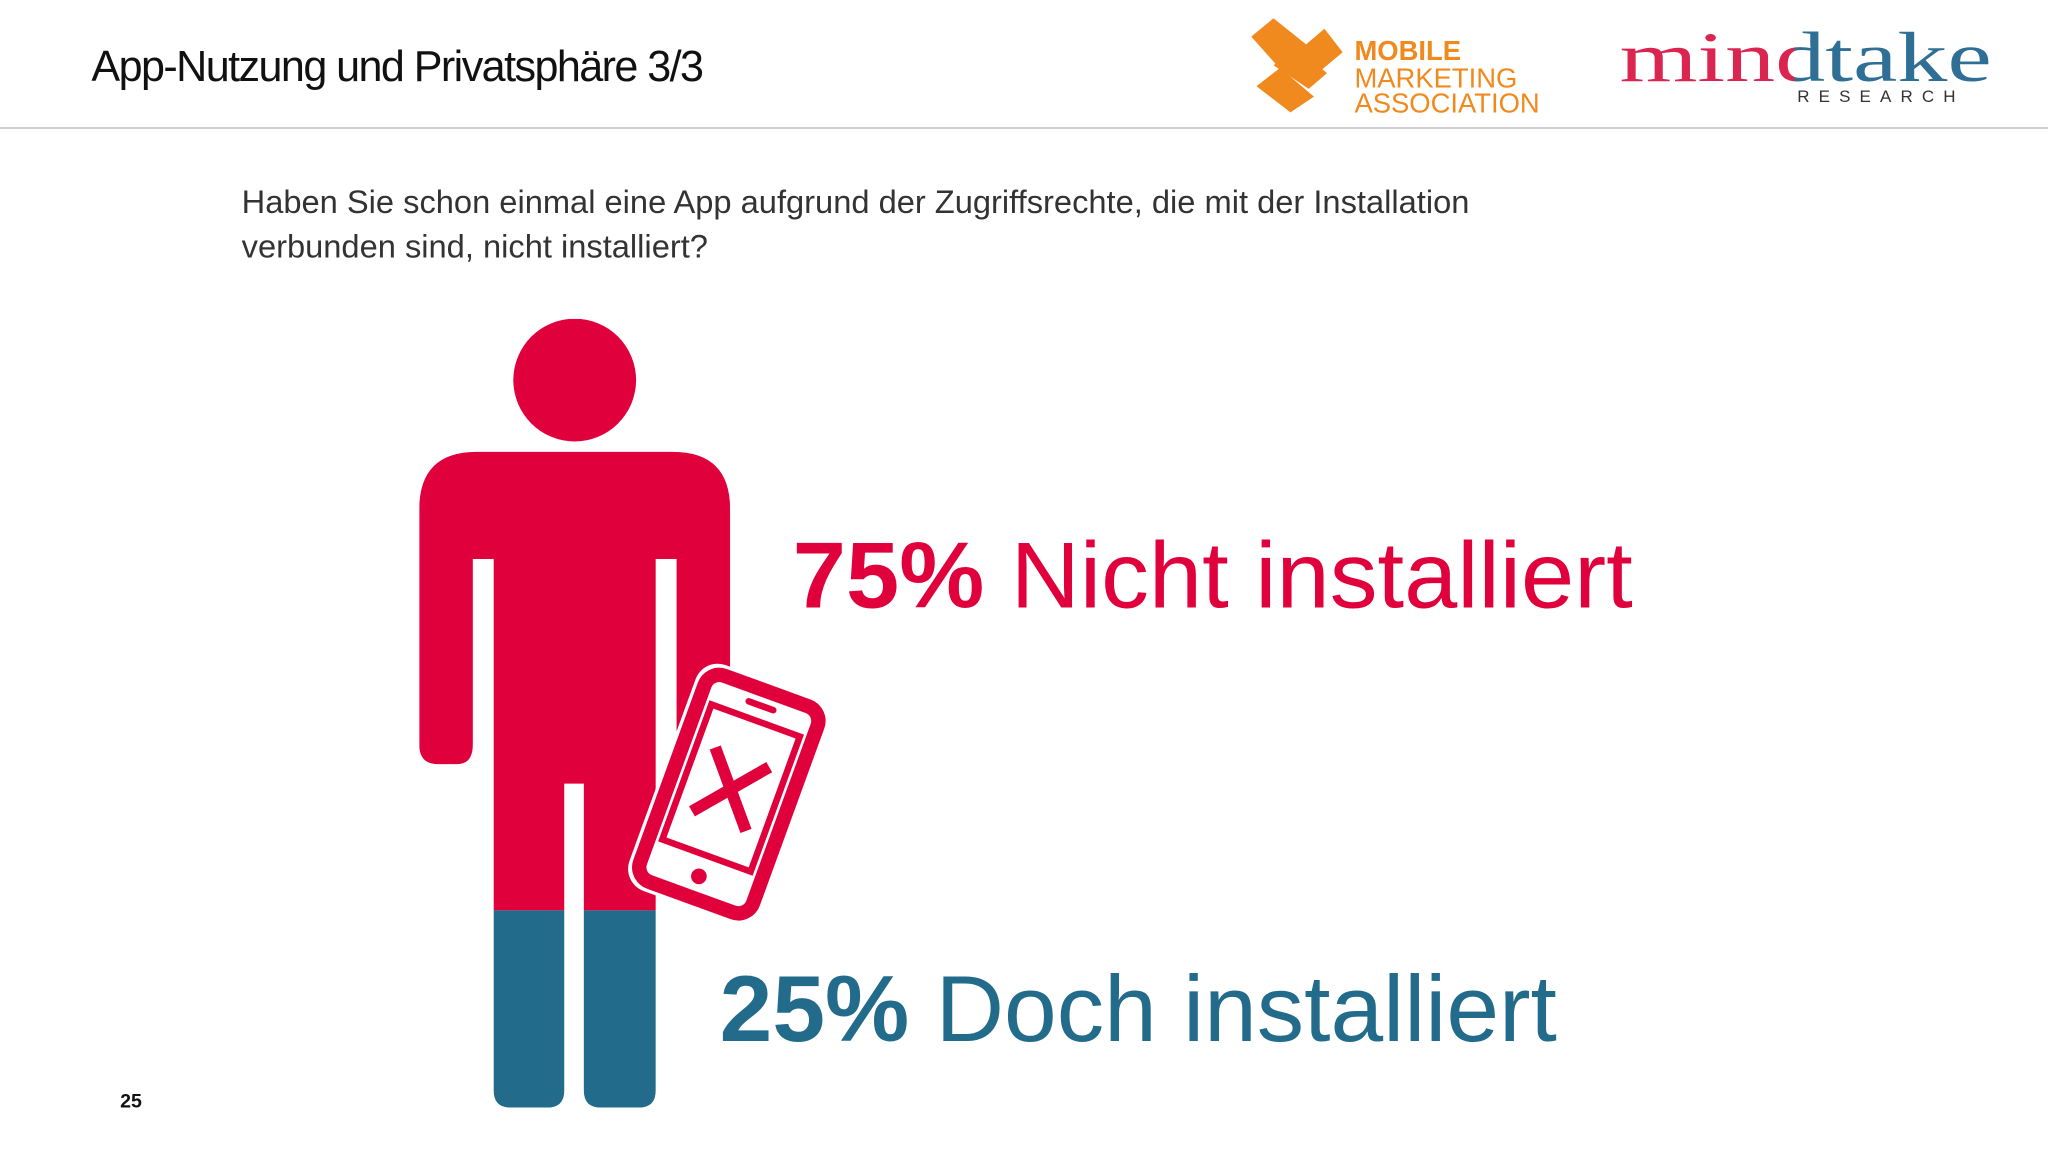 Image resolution: width=2048 pixels, height=1152 pixels. What do you see at coordinates (575, 1009) in the screenshot?
I see `fill-segment` at bounding box center [575, 1009].